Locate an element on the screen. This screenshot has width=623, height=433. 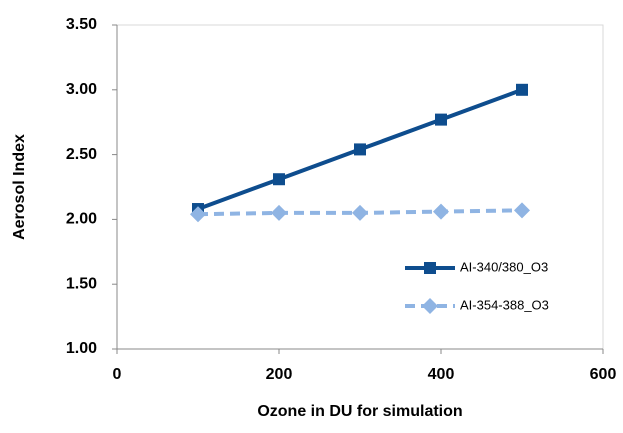
y-tick-label: 3.00 is located at coordinates (81, 89).